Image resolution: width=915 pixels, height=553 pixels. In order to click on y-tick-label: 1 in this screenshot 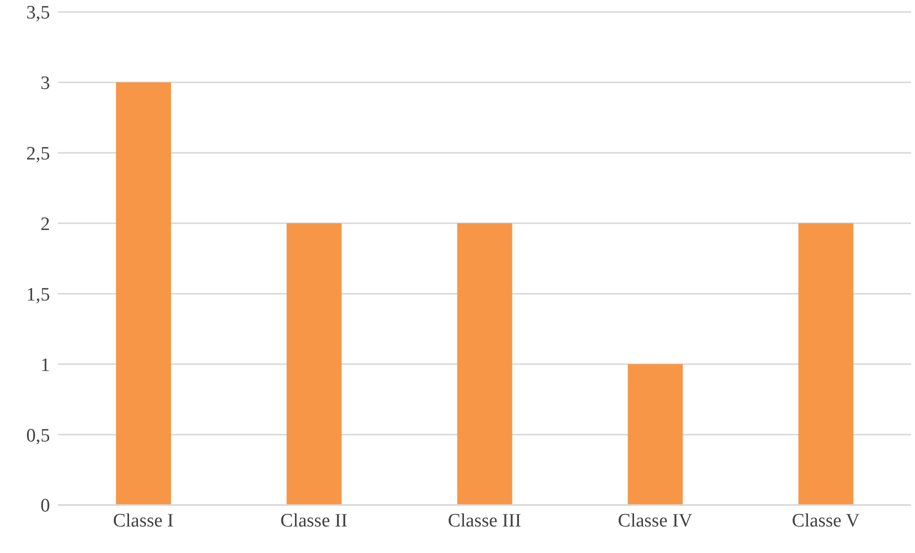, I will do `click(45, 365)`.